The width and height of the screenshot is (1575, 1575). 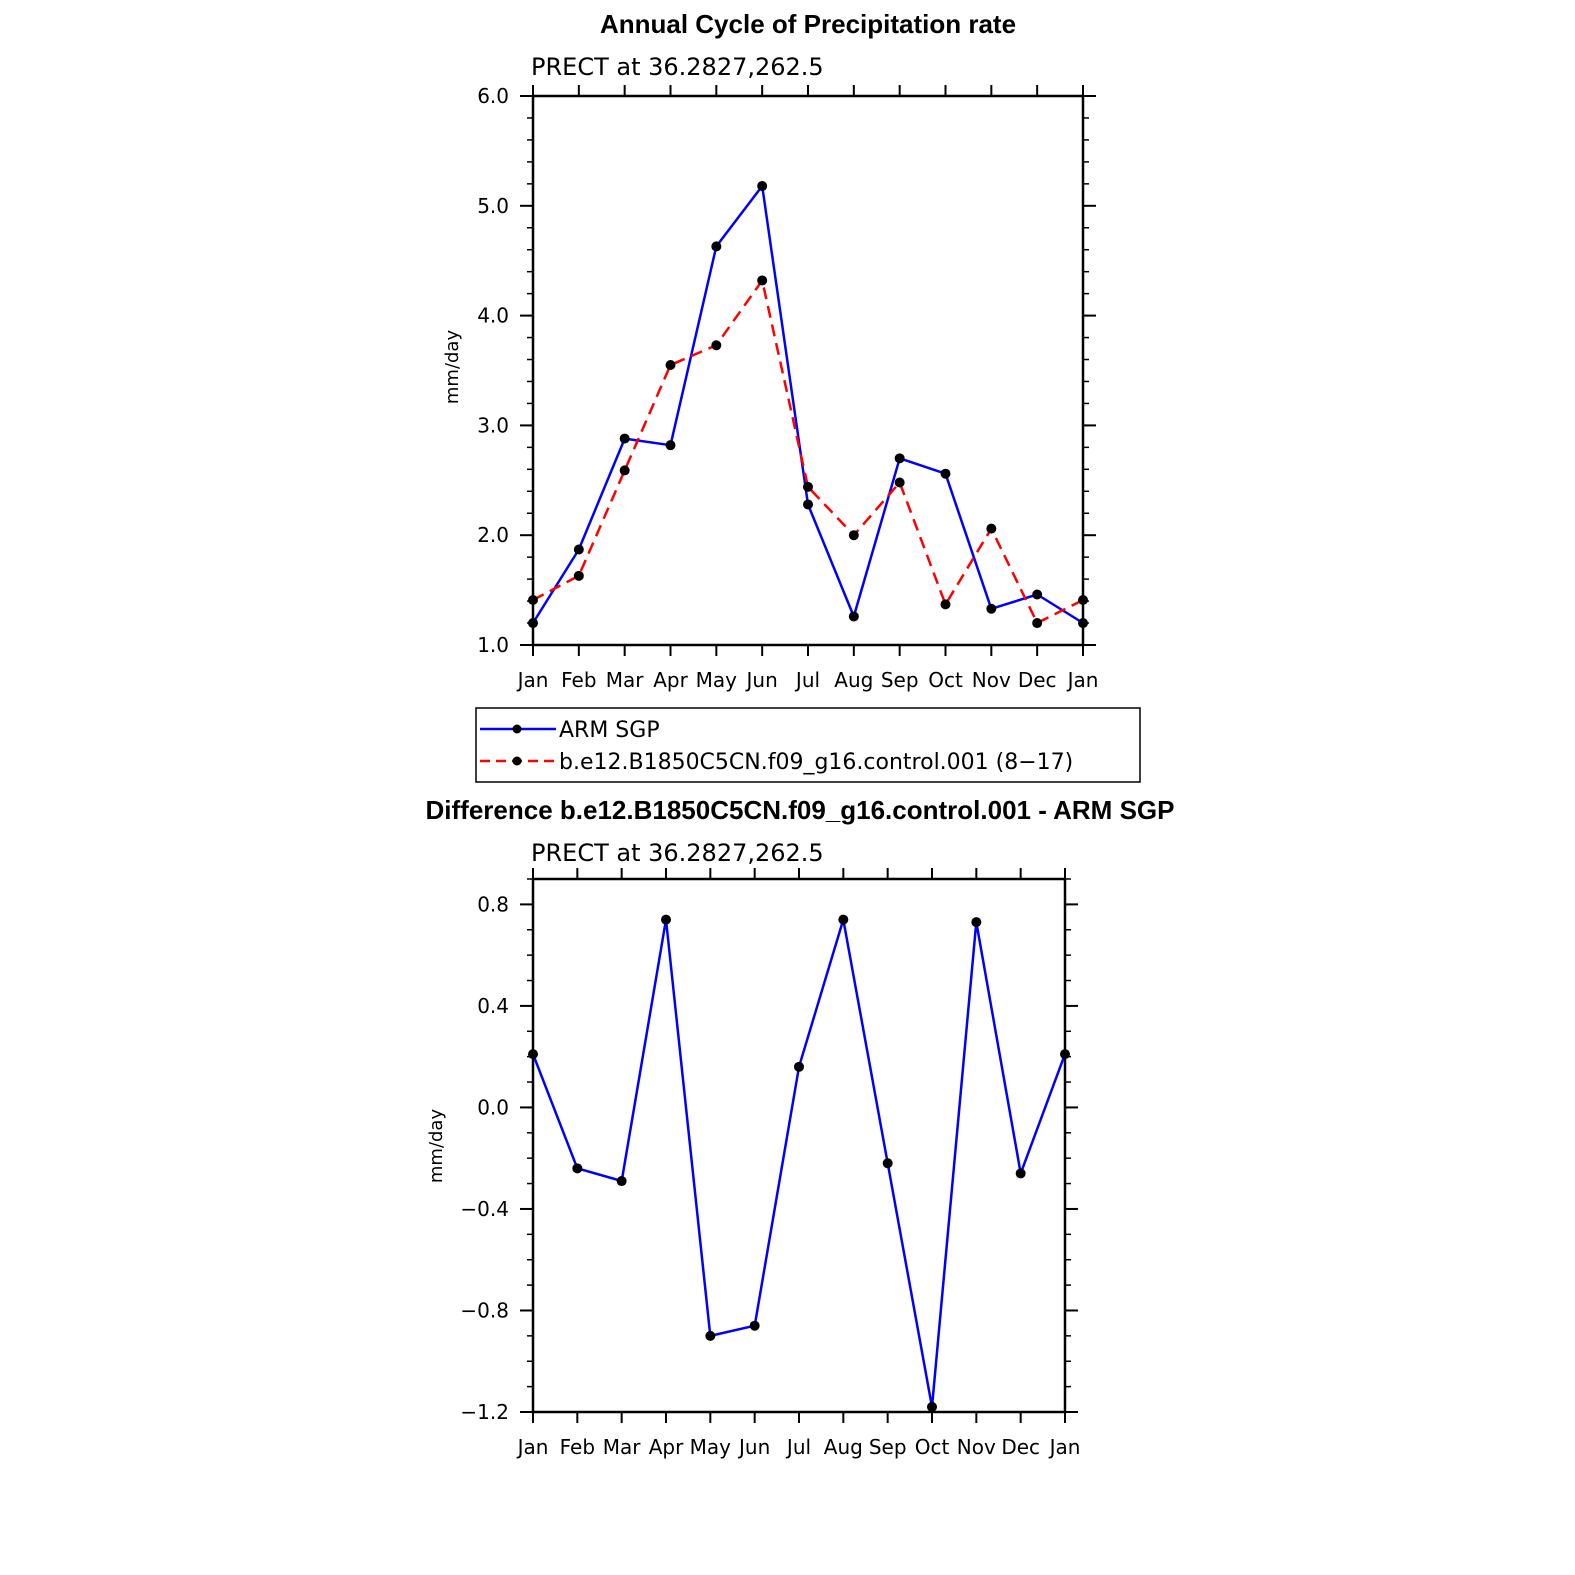 I want to click on y-tick-label: −0.4, so click(x=484, y=1209).